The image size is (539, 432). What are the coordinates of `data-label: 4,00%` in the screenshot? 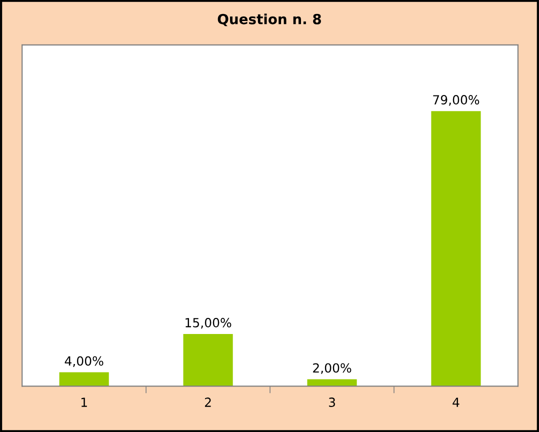 It's located at (84, 361).